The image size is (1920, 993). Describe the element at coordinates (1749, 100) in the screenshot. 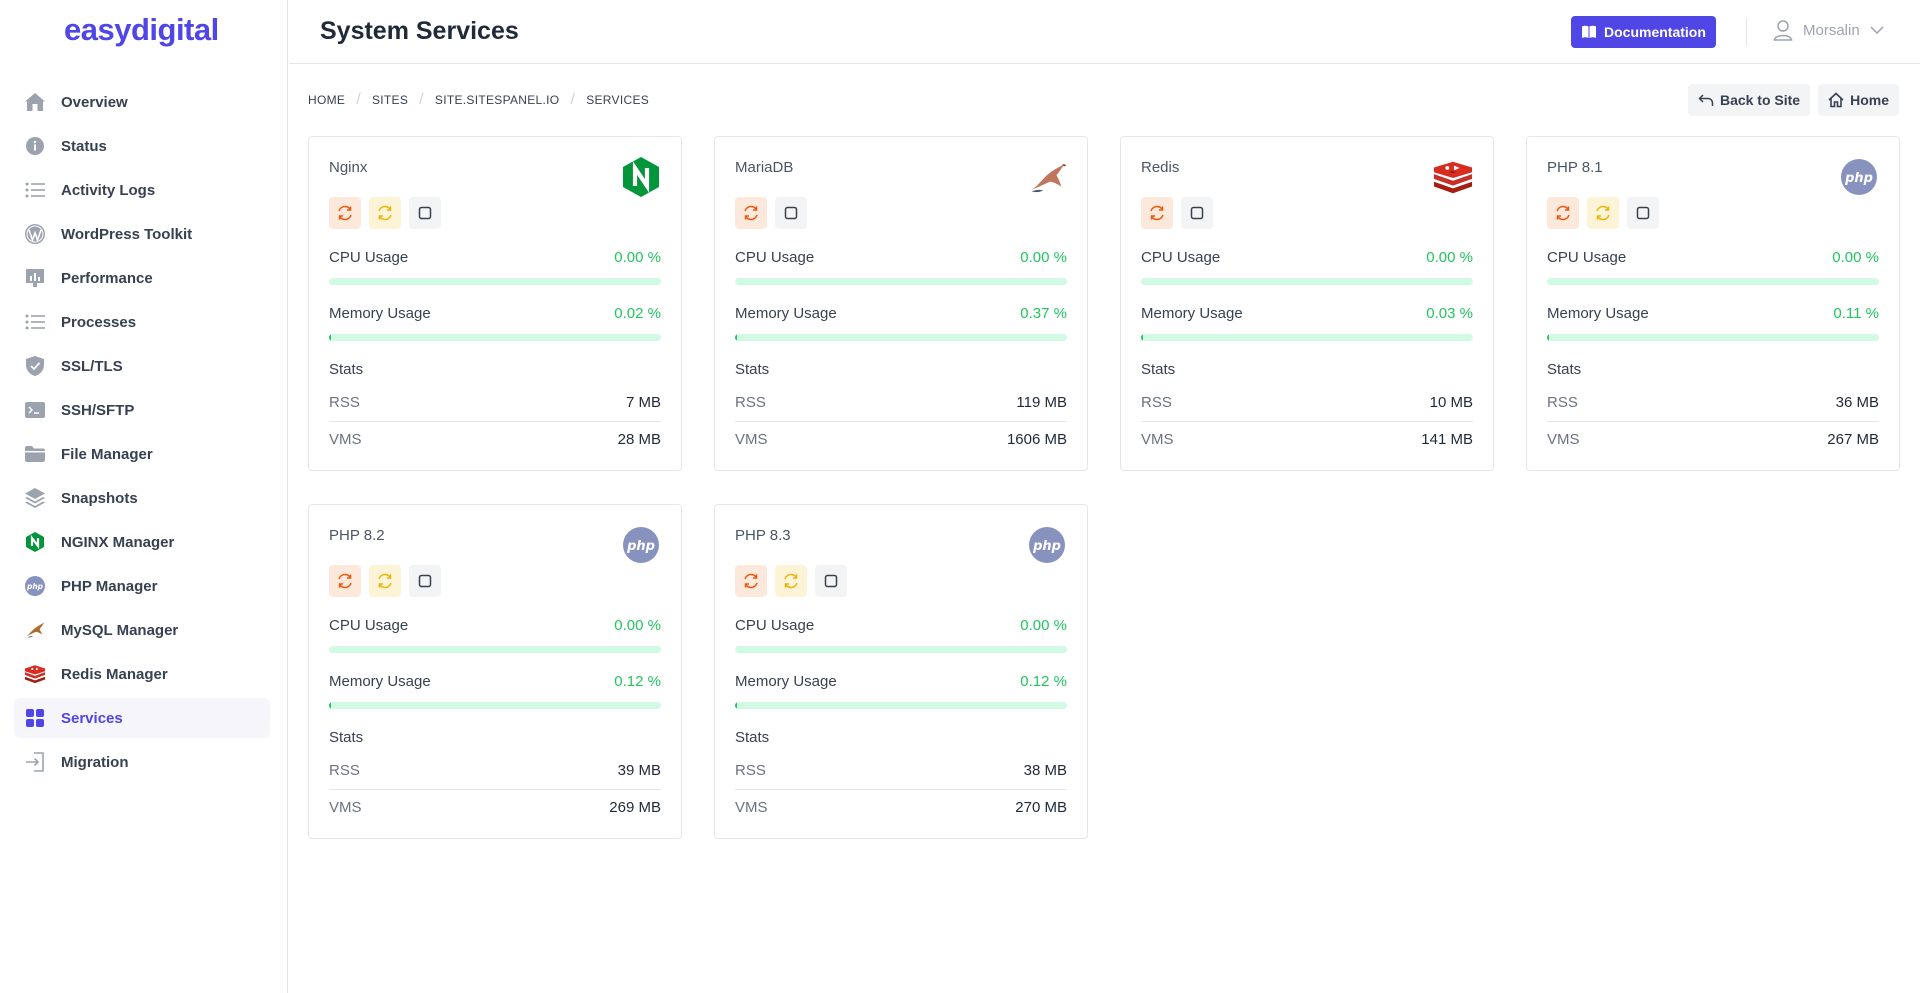

I see `back-to-site-button: Back to Site` at that location.